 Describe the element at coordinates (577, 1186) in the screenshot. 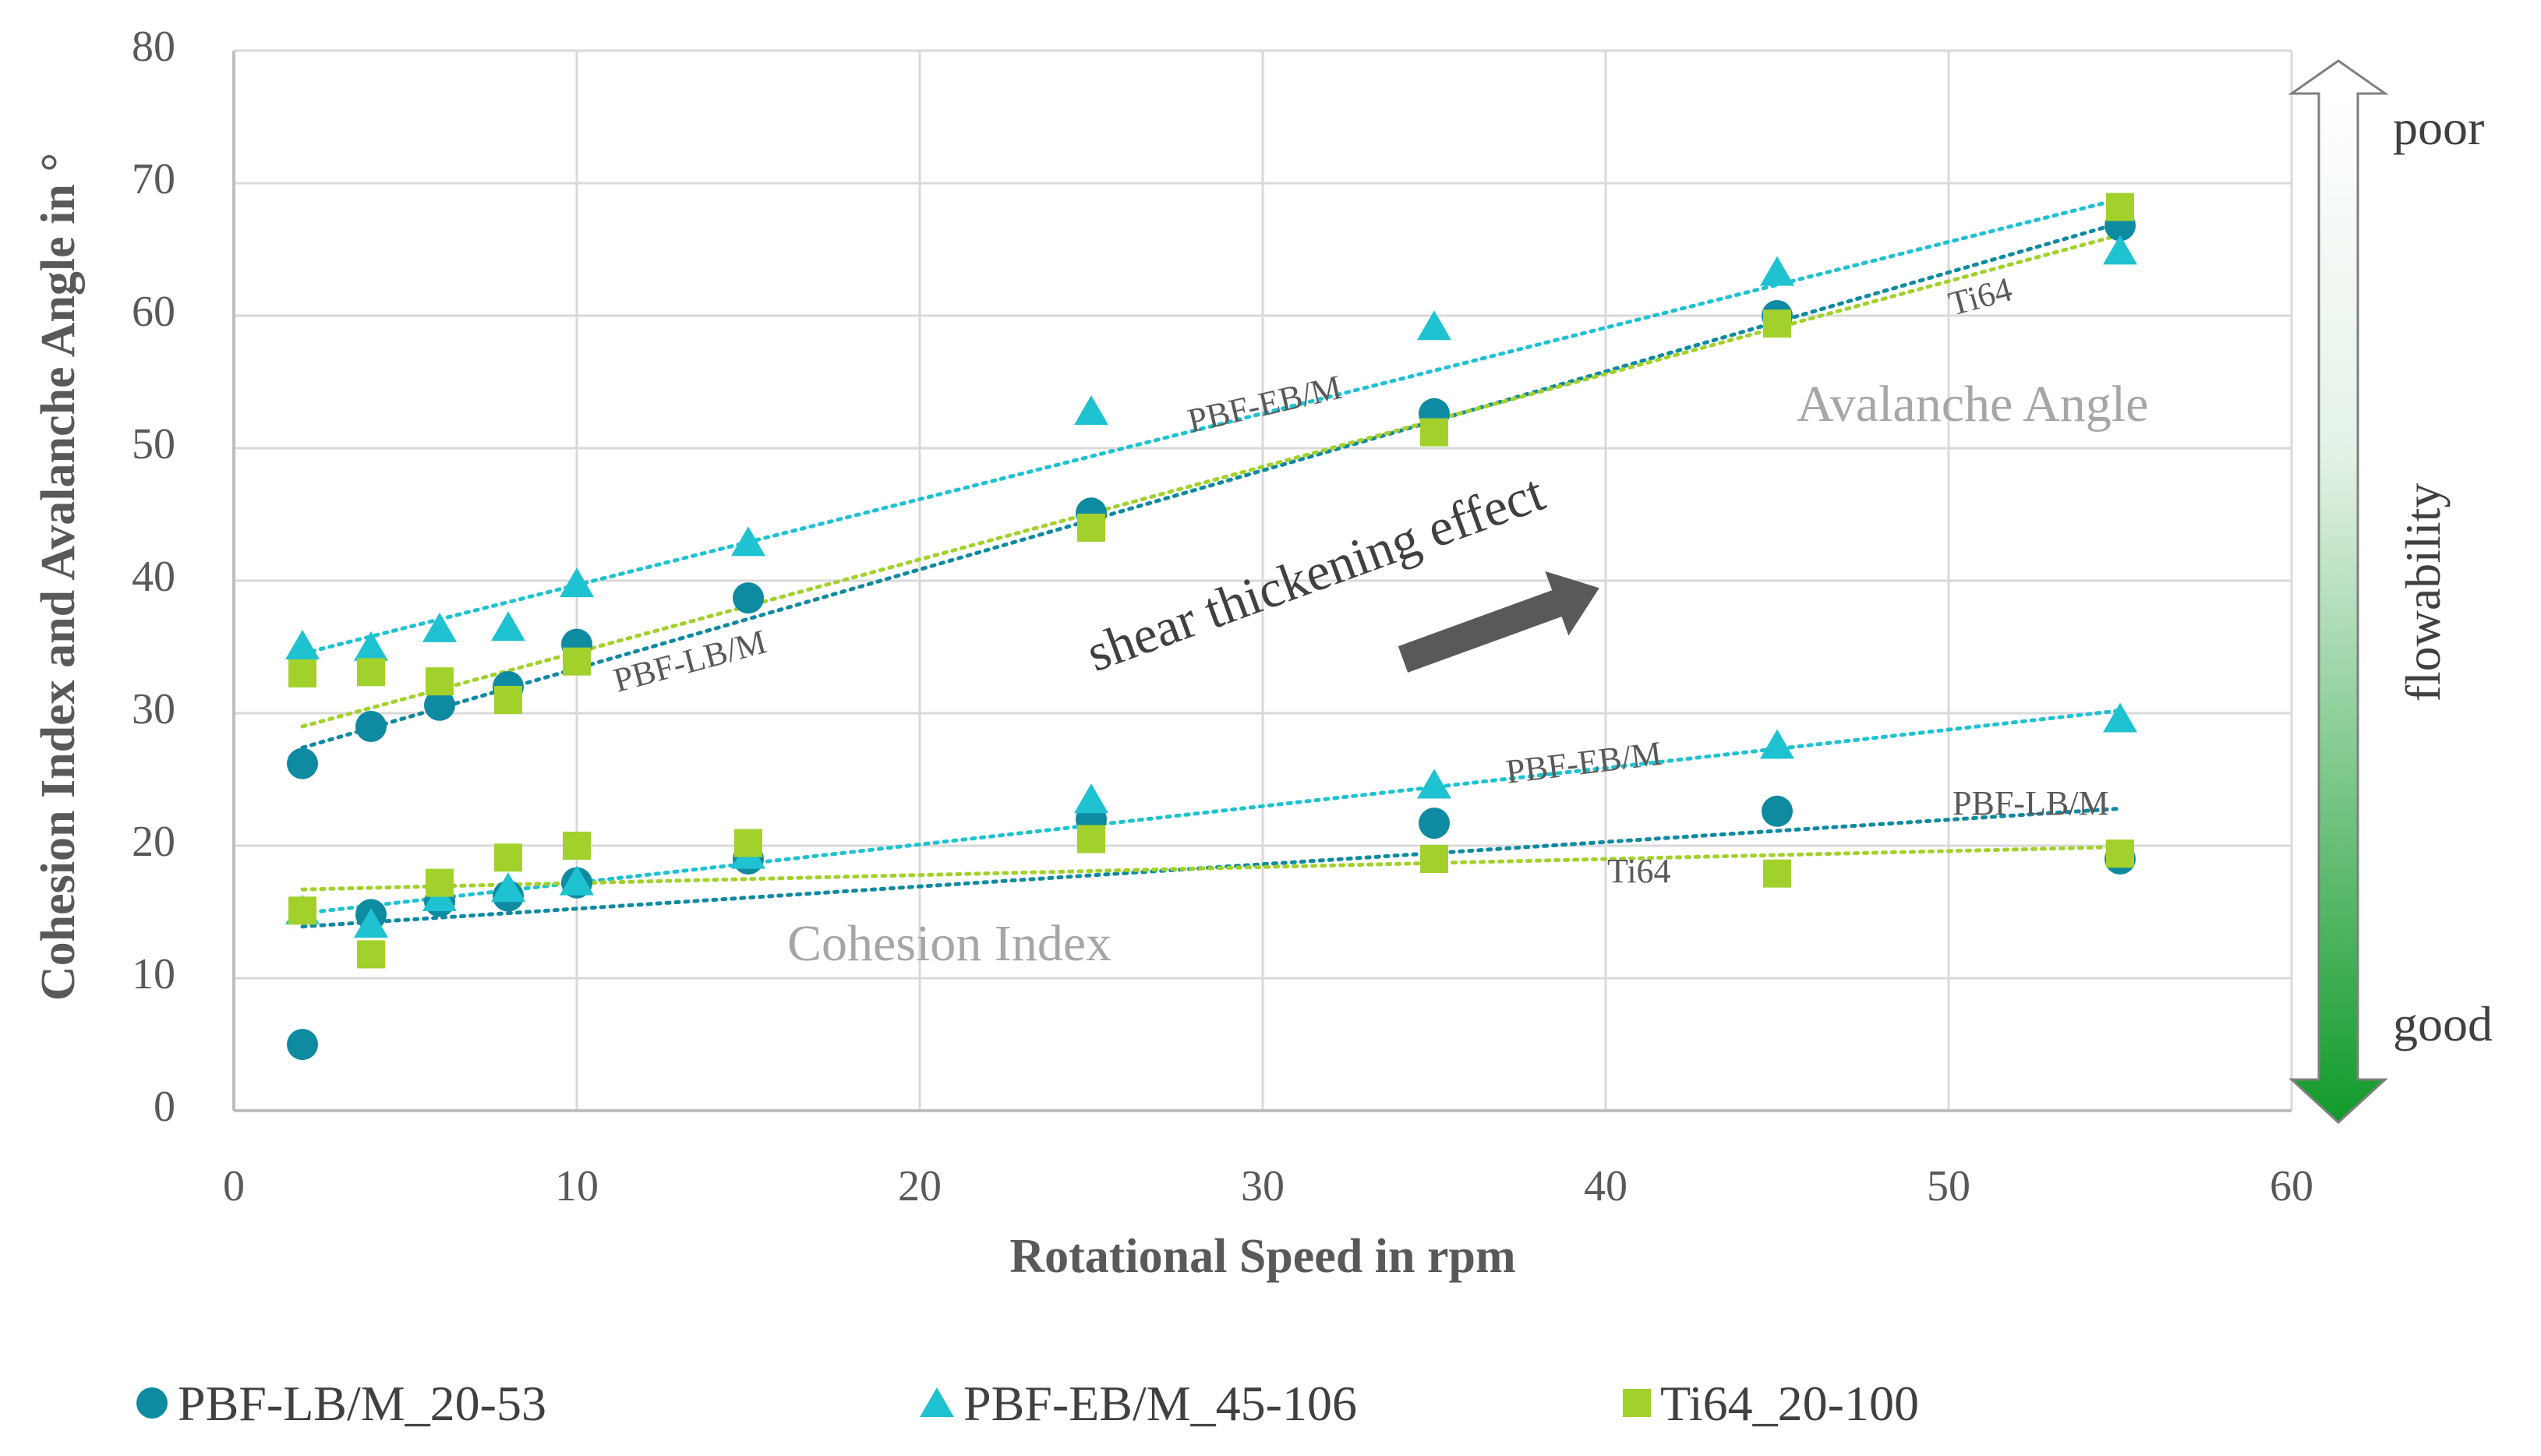

I see `x-tick-label: 10` at that location.